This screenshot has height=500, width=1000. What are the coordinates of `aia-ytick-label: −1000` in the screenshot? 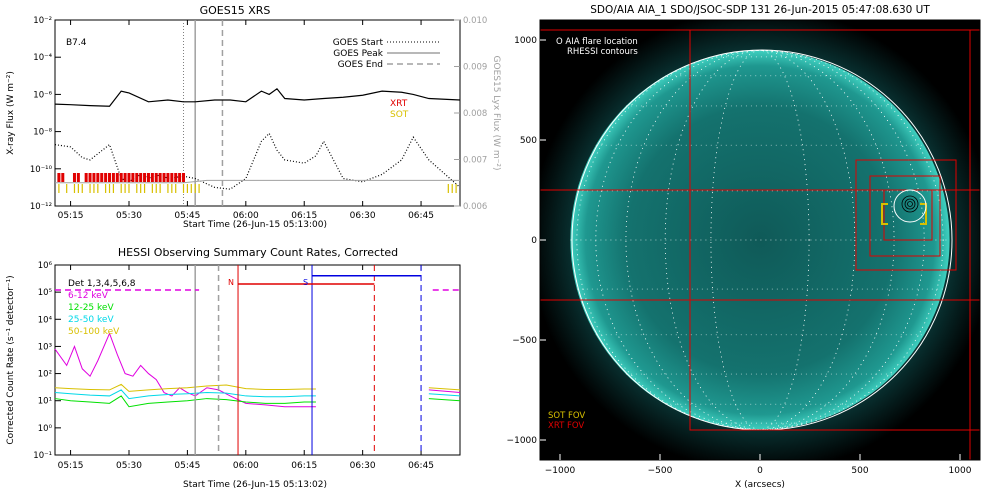 It's located at (522, 441).